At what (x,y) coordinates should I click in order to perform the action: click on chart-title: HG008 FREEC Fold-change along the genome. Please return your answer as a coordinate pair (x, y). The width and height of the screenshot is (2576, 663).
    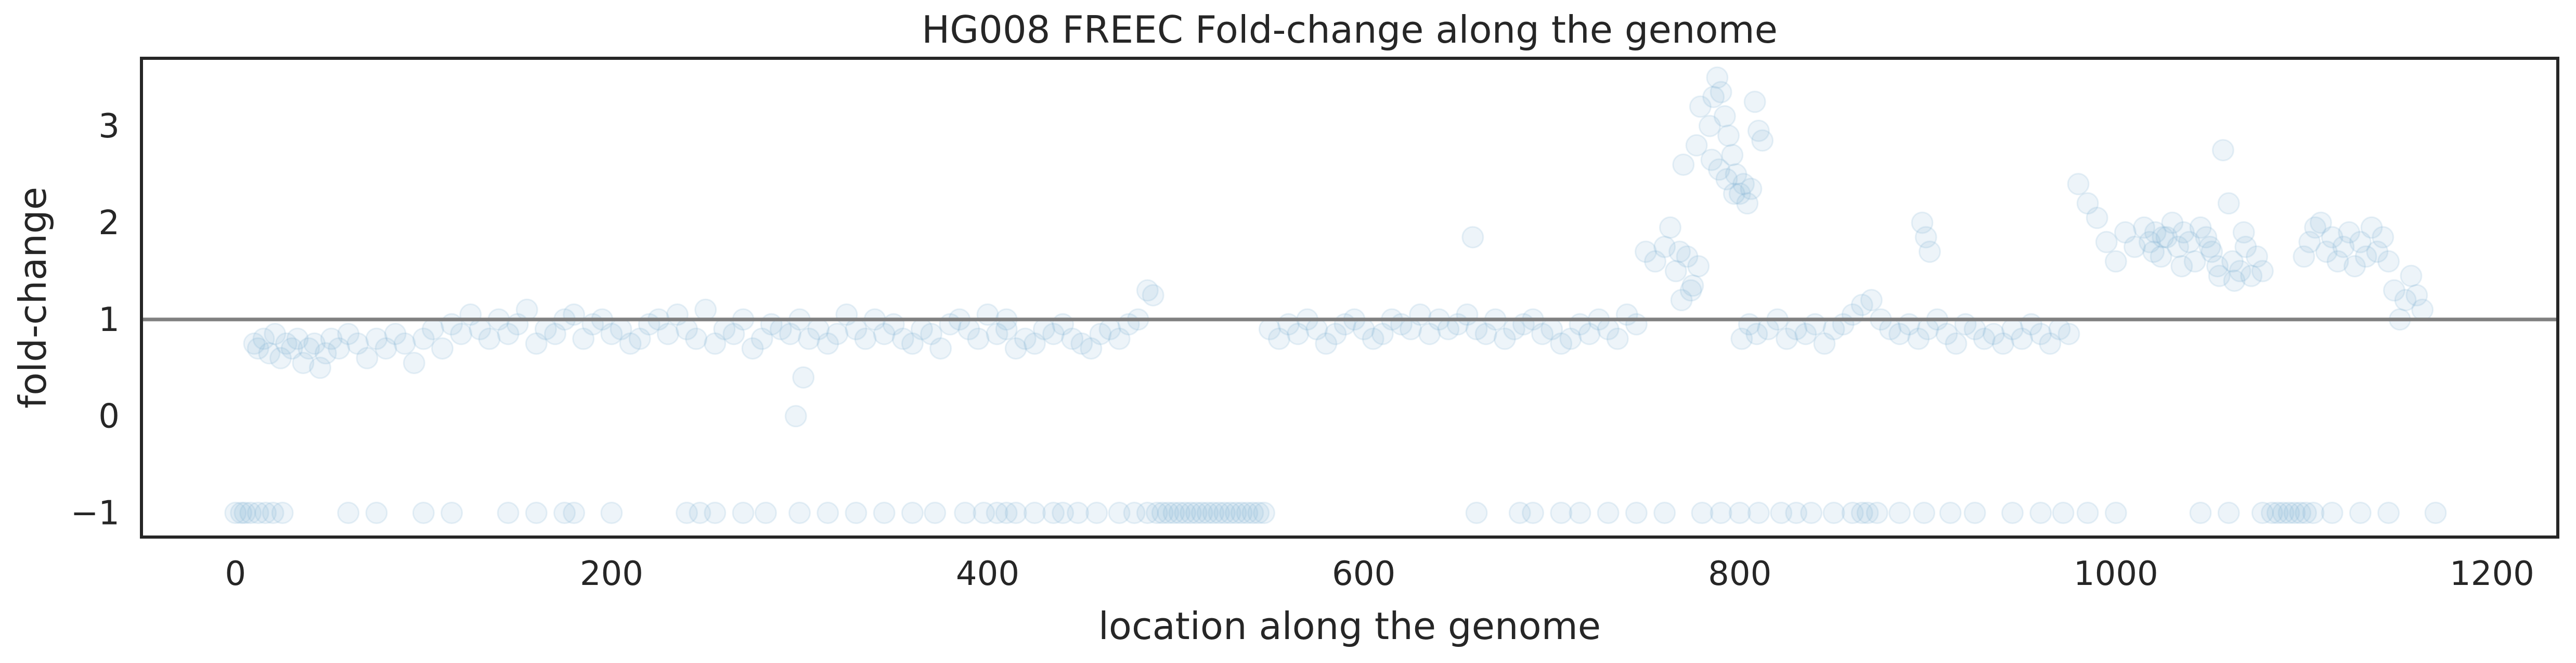
    Looking at the image, I should click on (1350, 30).